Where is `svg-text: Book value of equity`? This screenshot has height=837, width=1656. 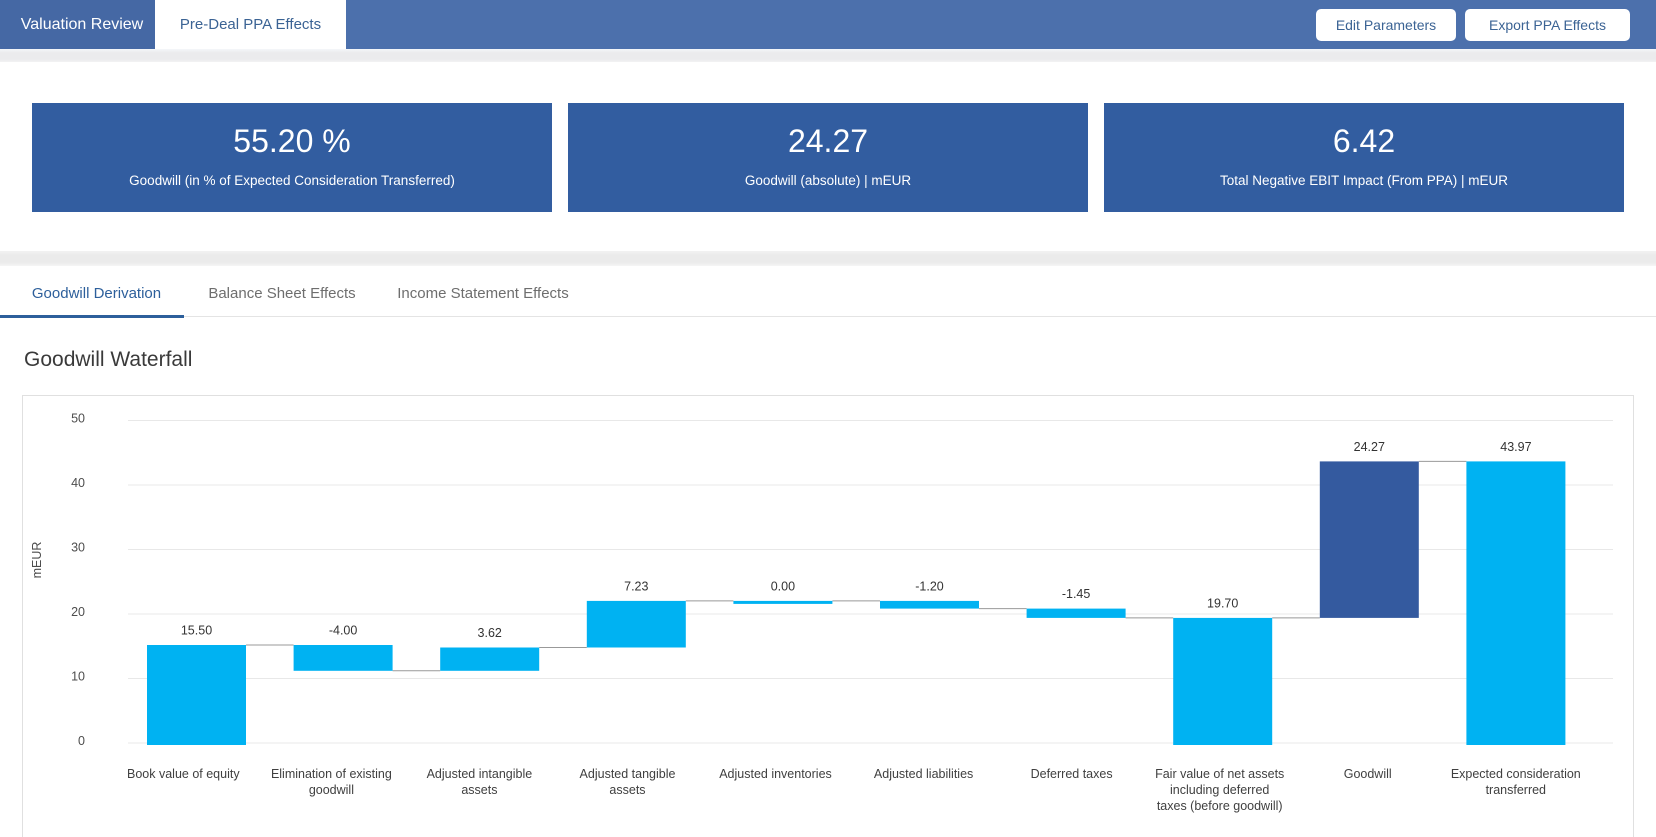 svg-text: Book value of equity is located at coordinates (183, 774).